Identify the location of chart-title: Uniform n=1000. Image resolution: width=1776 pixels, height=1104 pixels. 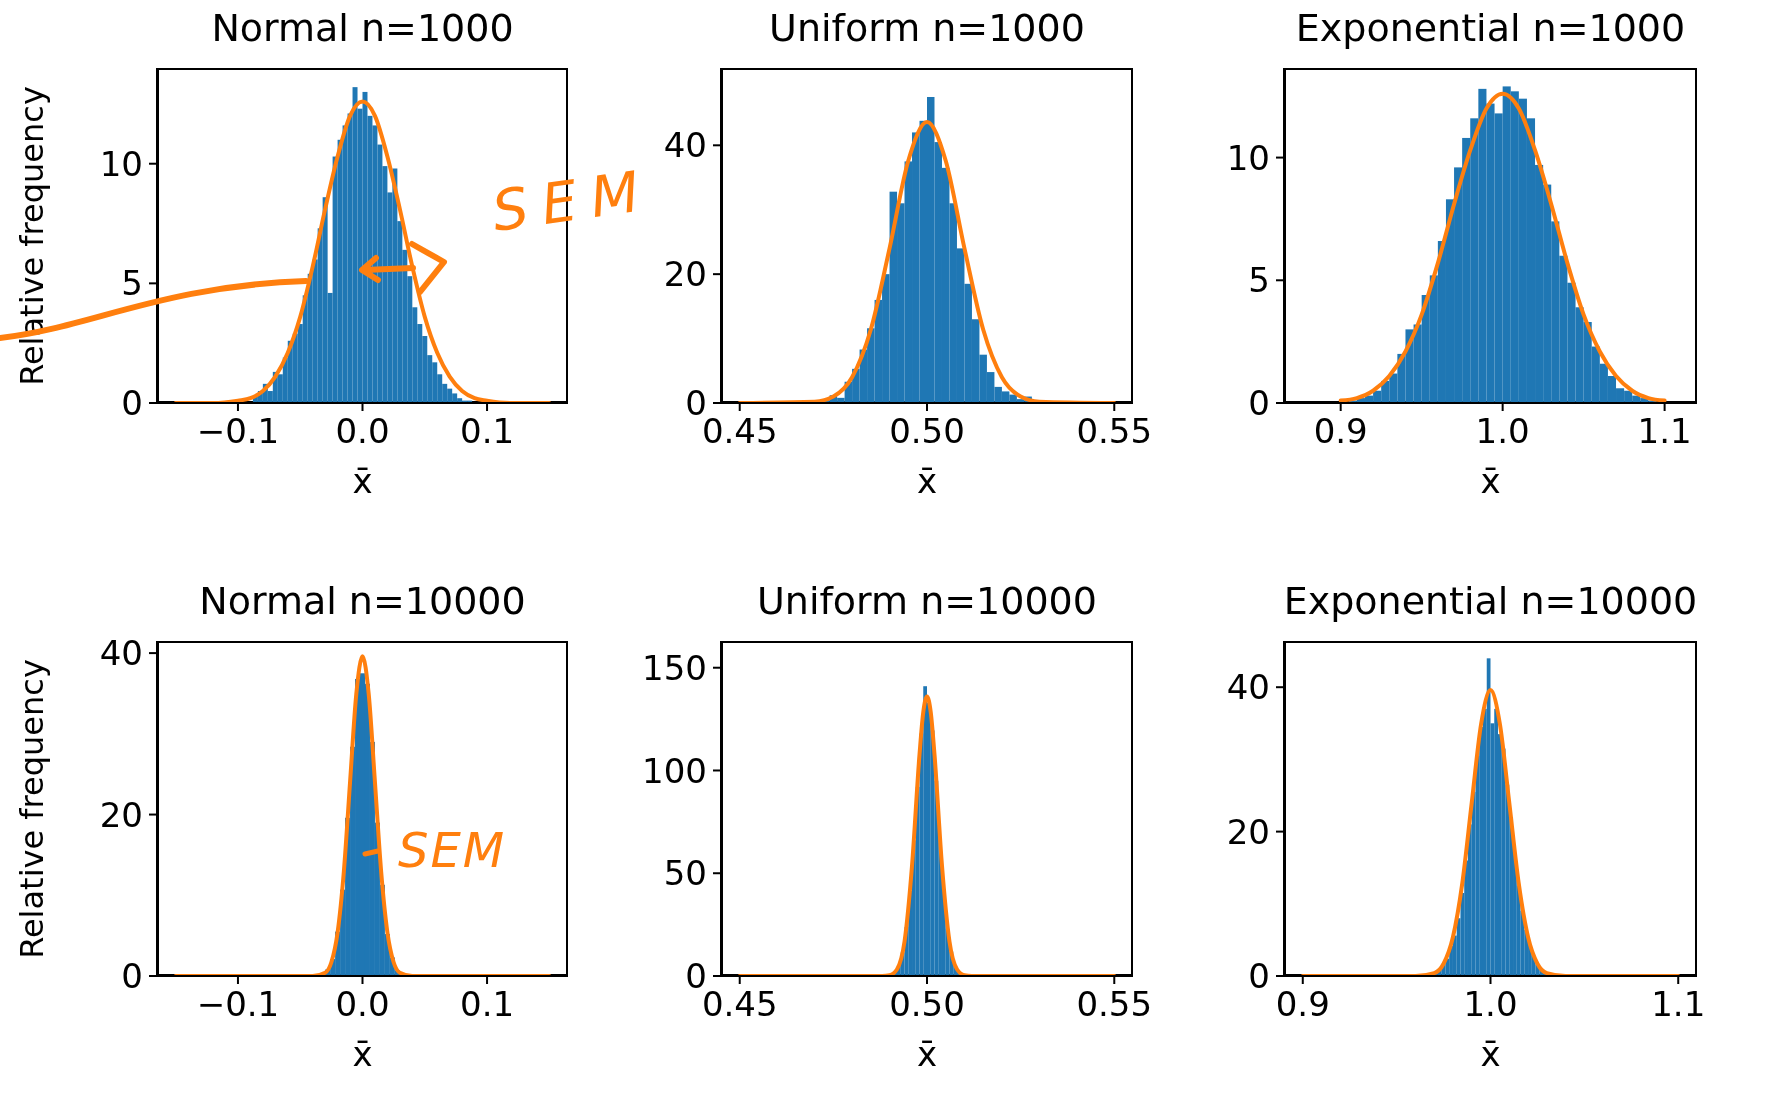
(927, 28).